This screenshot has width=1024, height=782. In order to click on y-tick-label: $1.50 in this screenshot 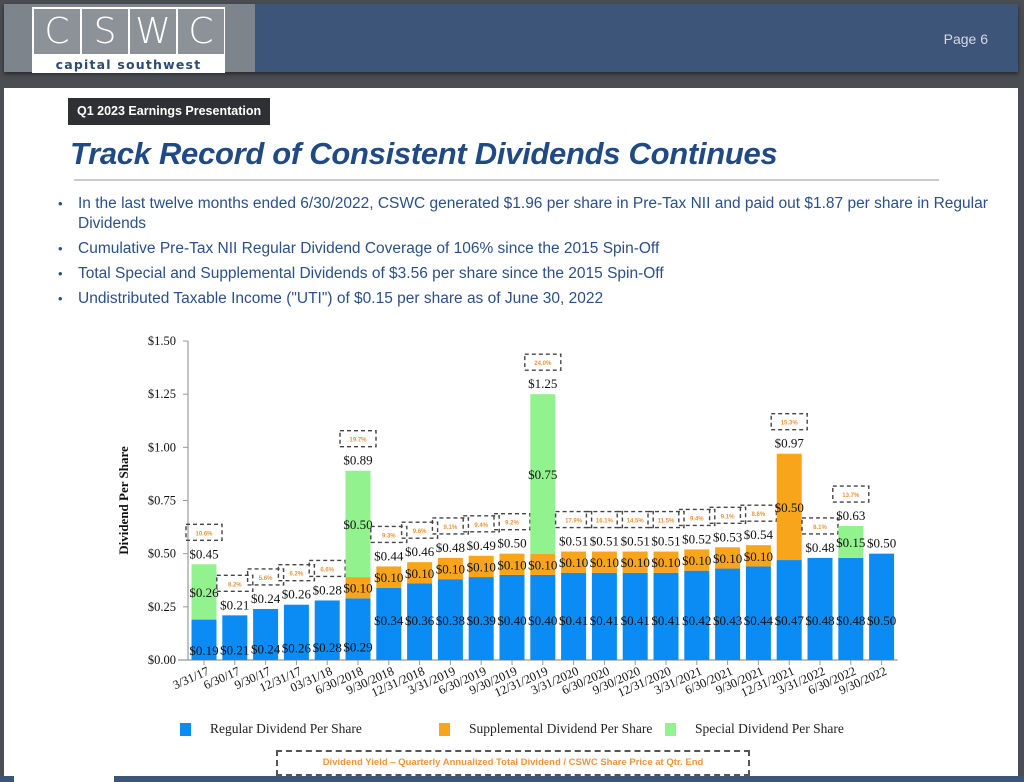, I will do `click(162, 341)`.